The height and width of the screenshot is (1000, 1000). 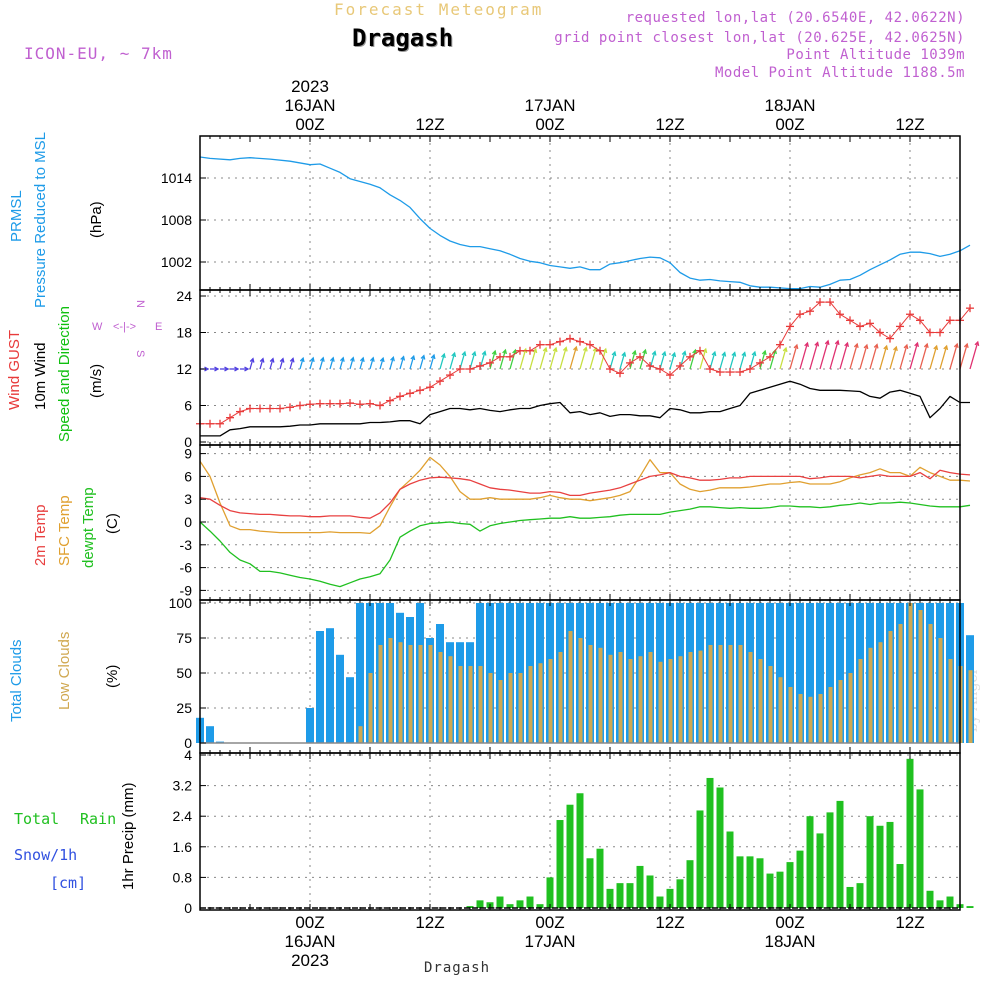 I want to click on requested-coords: requested lon,lat (20.6540E, 42.0622N), so click(x=795, y=18).